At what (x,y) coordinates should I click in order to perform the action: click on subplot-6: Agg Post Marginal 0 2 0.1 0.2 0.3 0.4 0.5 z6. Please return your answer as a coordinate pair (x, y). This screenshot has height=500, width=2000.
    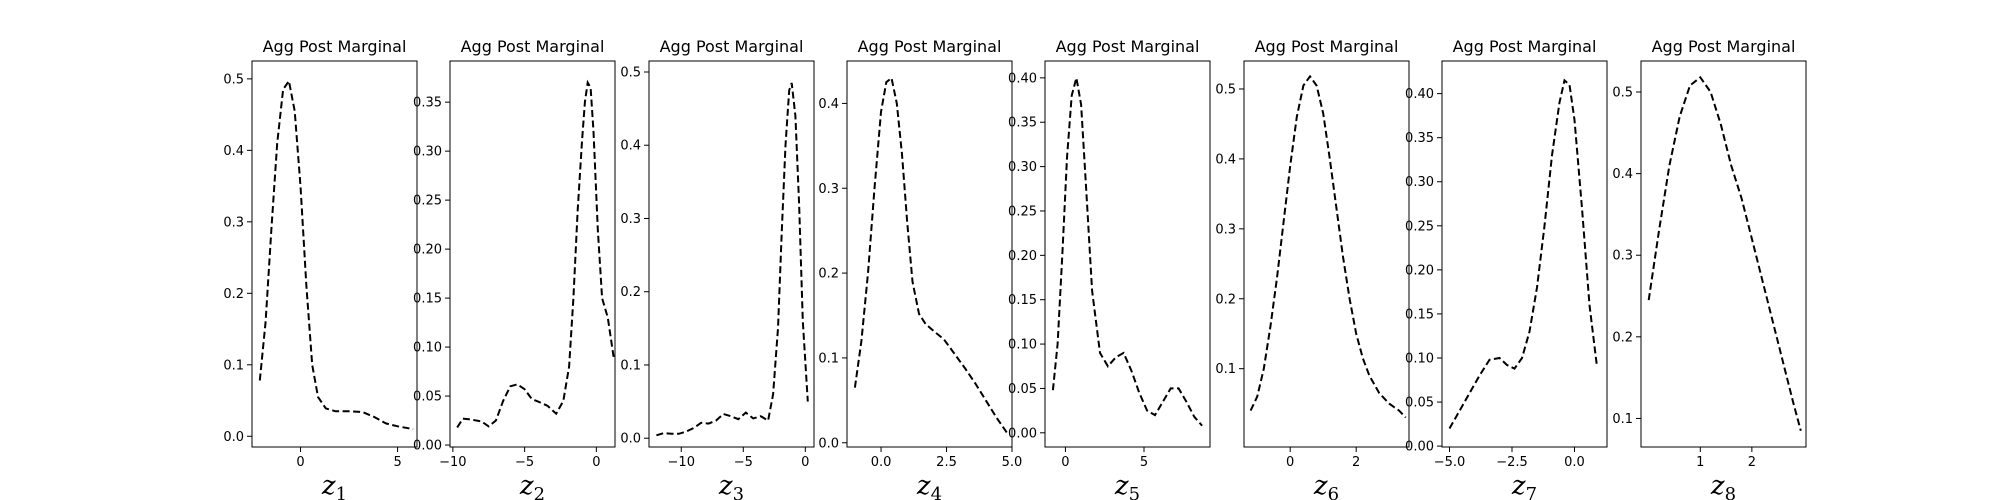
    Looking at the image, I should click on (1312, 268).